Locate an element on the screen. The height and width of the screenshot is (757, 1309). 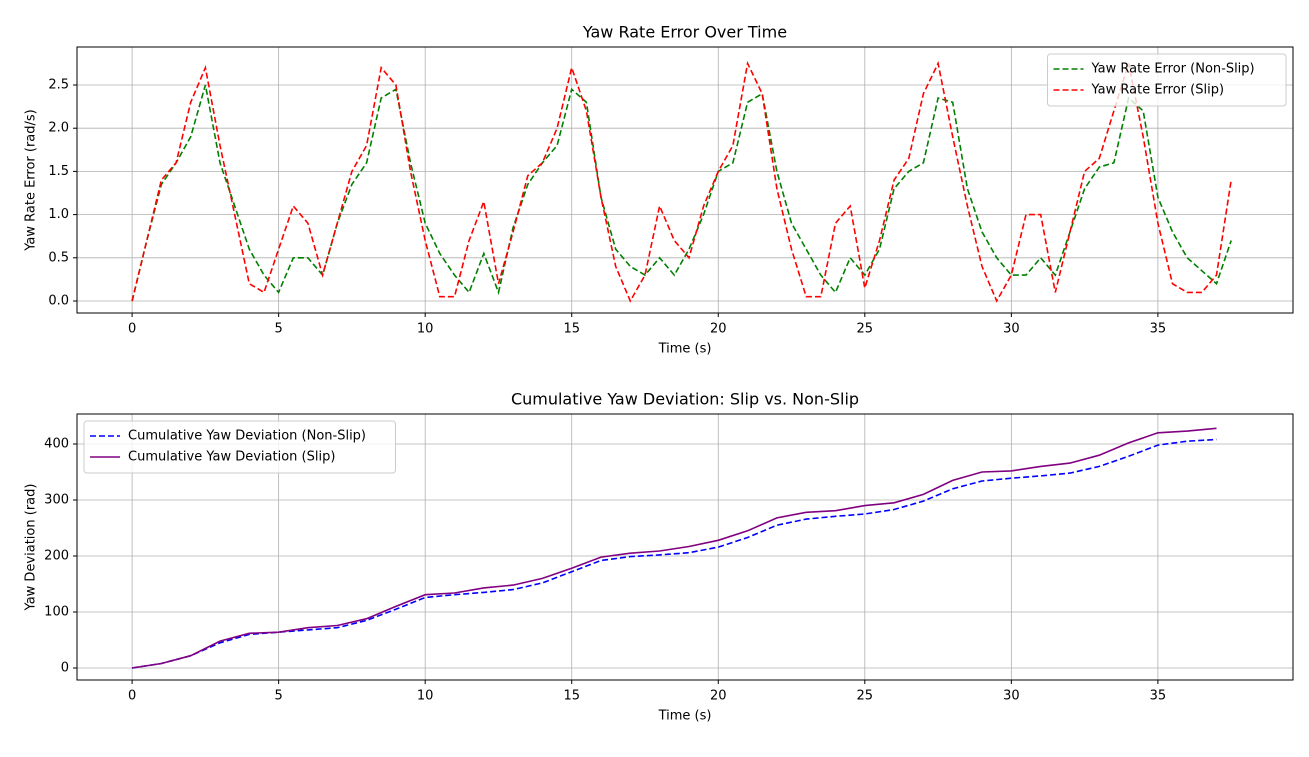
y-axis-label: Yaw Deviation (rad) is located at coordinates (31, 548).